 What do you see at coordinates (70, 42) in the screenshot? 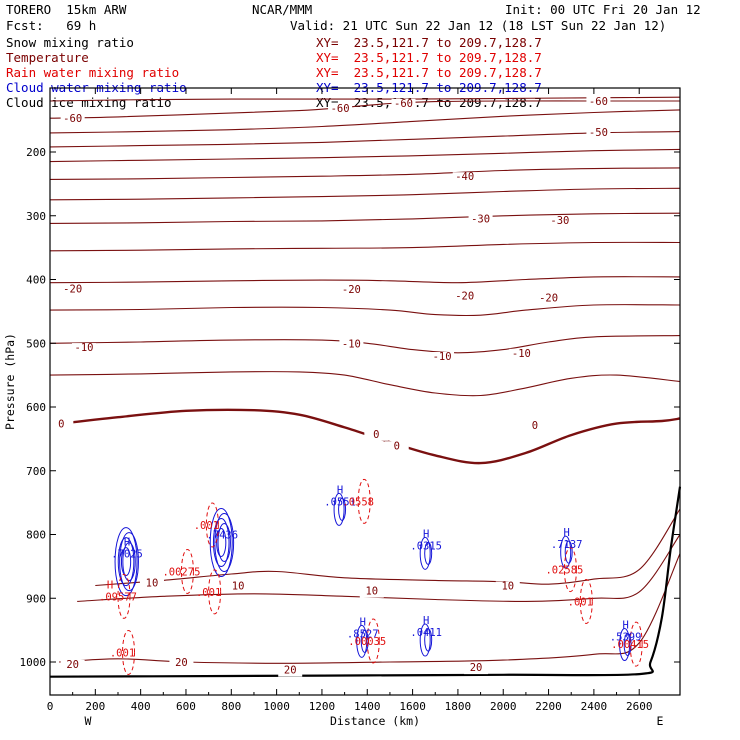
I see `field-label-snow: Snow mixing ratio` at bounding box center [70, 42].